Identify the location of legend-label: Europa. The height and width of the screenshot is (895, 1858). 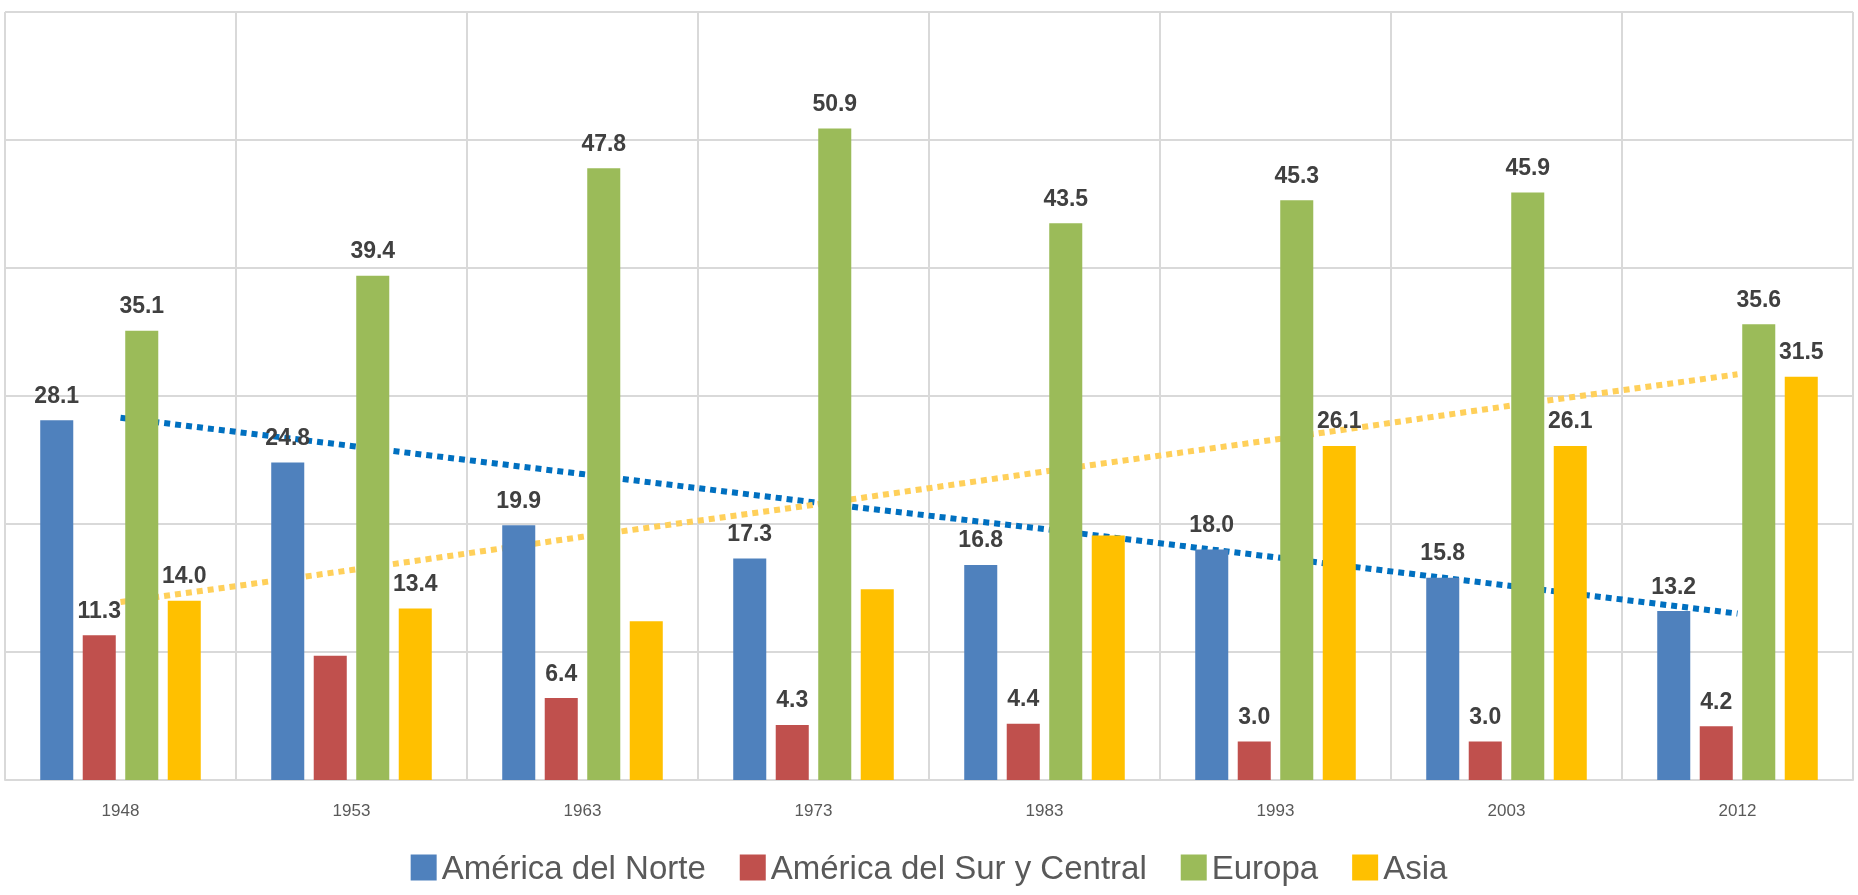
(1265, 867).